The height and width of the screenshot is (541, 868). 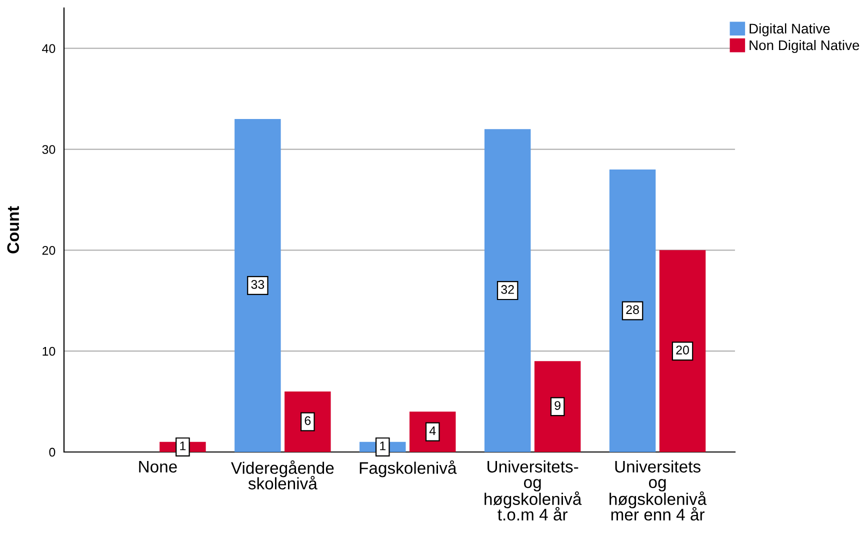 I want to click on x-tick-label: Universitets og høgskolenivå mer enn 4 år, so click(x=658, y=490).